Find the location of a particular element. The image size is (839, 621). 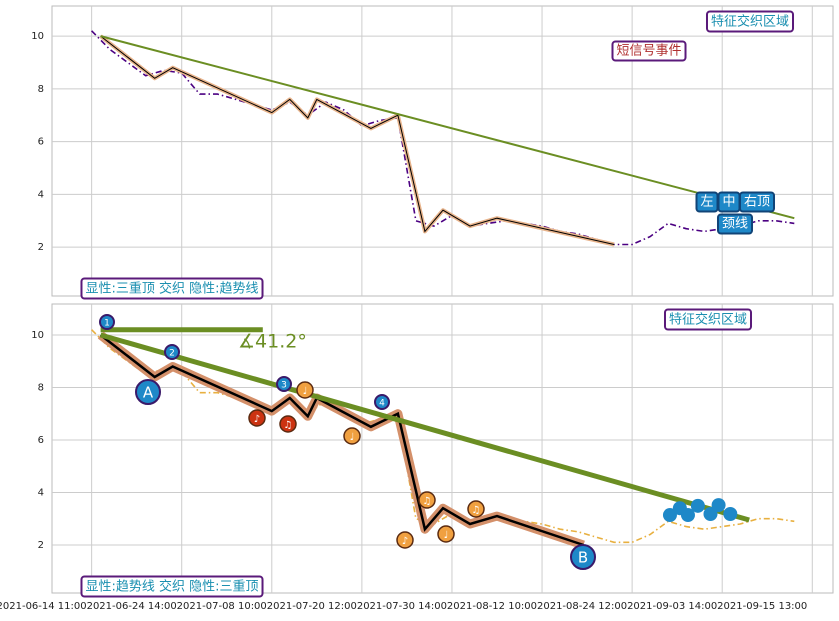

annotation: 中 is located at coordinates (728, 202).